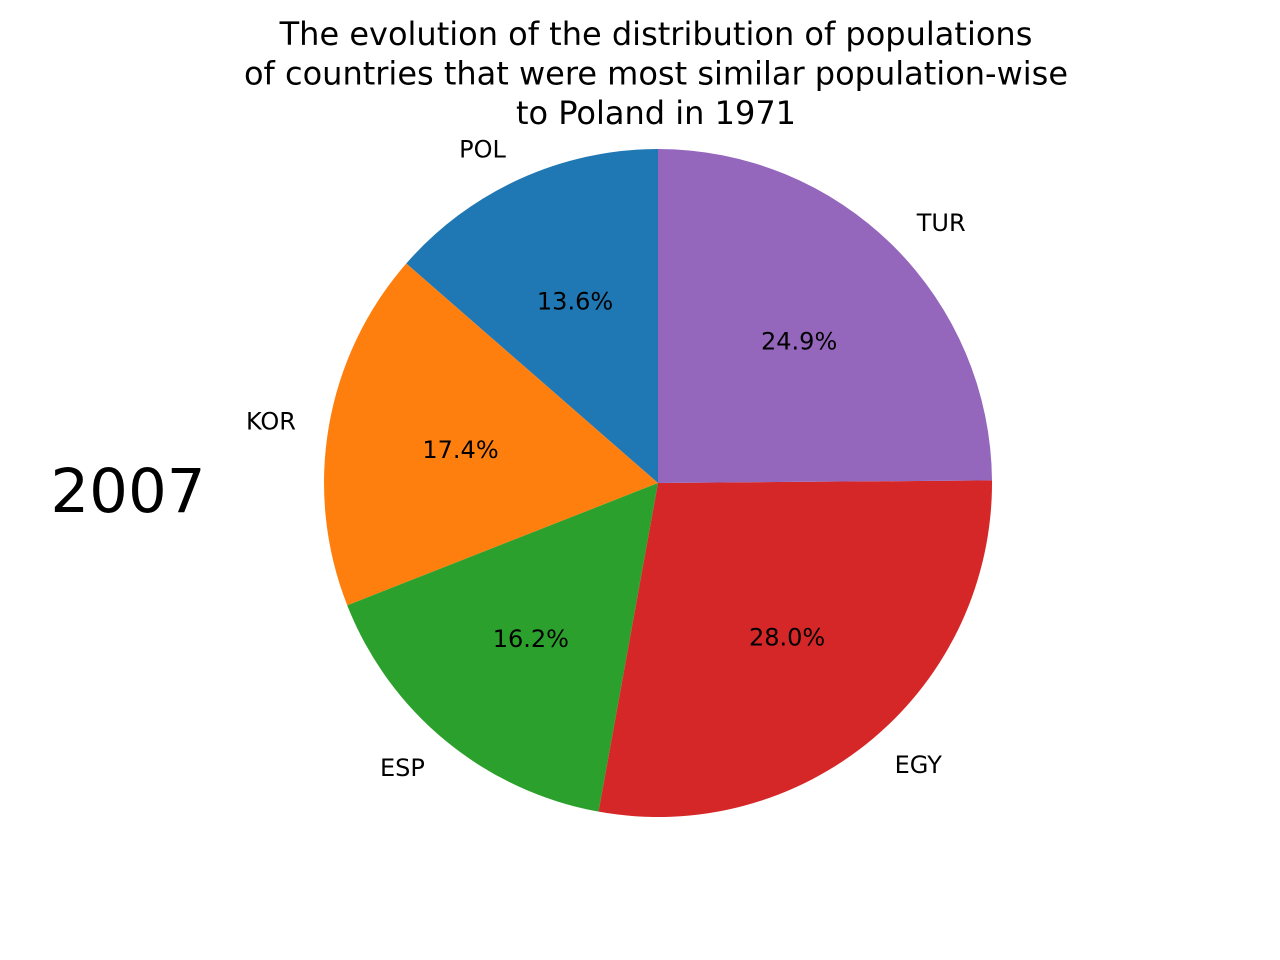  Describe the element at coordinates (656, 113) in the screenshot. I see `chart-title-line: to Poland in 1971` at that location.